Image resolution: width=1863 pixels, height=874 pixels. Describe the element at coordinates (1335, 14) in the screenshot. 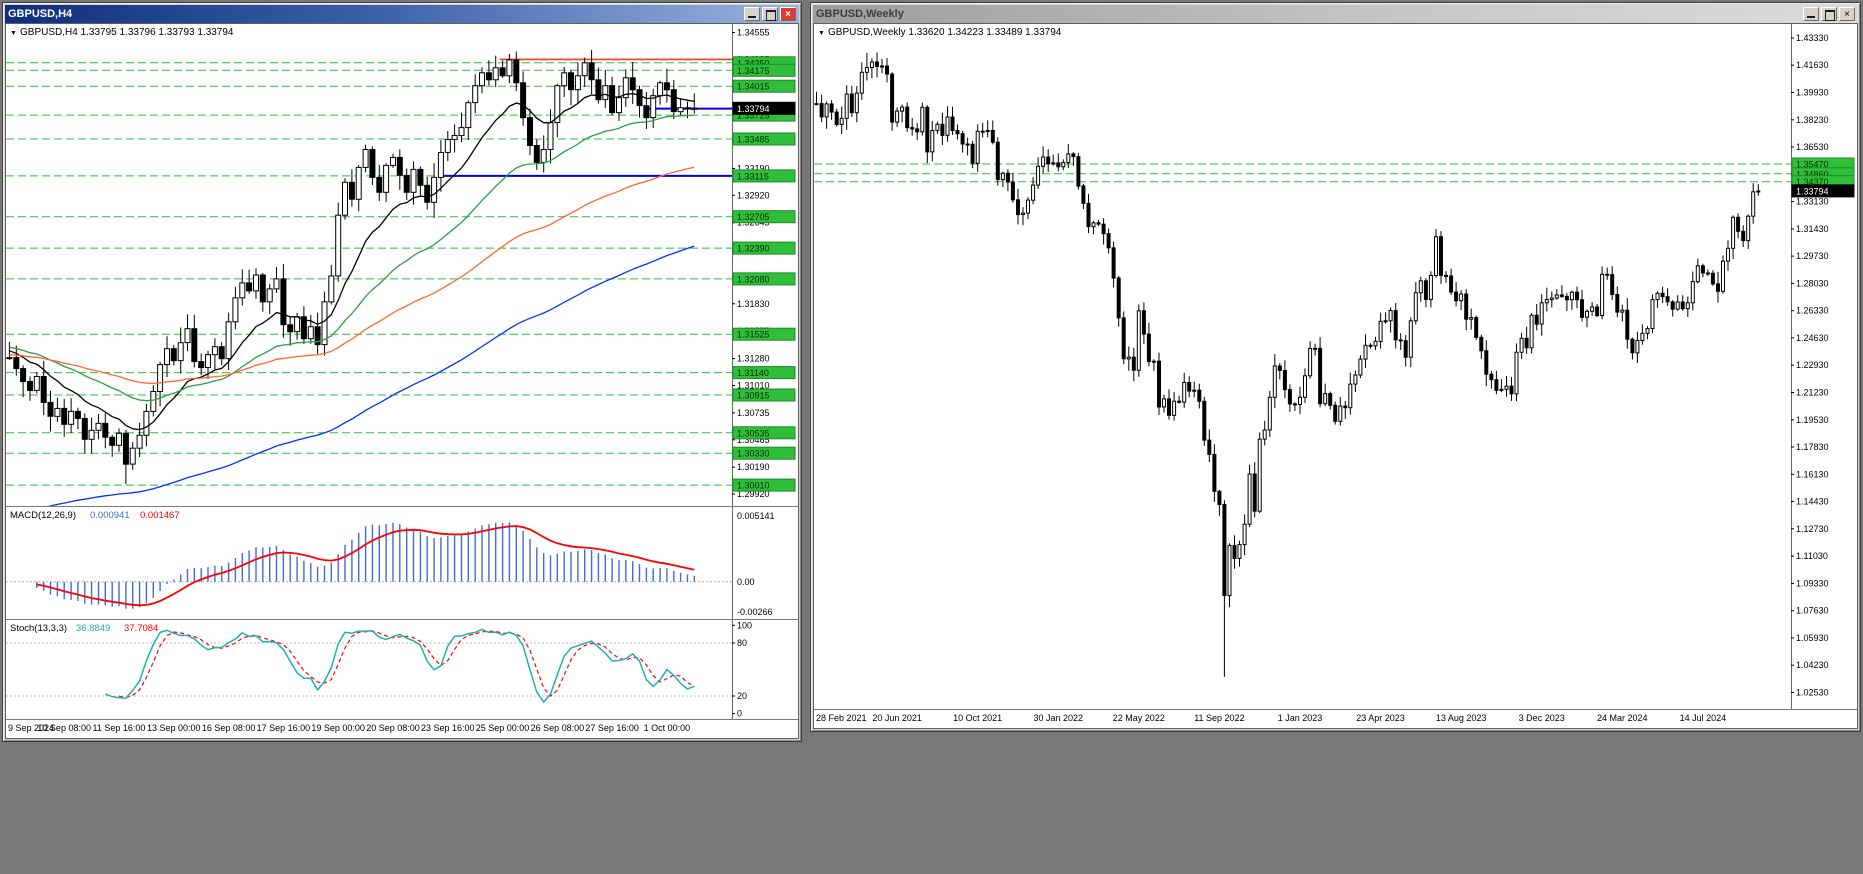

I see `titlebar-gbpusd-weekly: GBPUSD,Weekly ×` at that location.